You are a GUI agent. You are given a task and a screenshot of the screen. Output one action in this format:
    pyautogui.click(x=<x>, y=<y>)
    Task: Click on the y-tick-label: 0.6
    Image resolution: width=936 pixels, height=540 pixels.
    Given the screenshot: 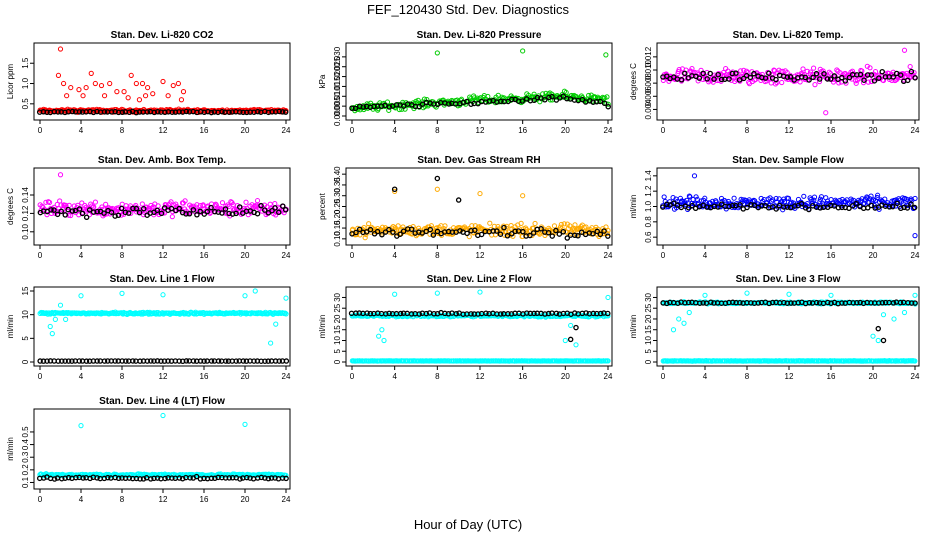 What is the action you would take?
    pyautogui.click(x=648, y=237)
    